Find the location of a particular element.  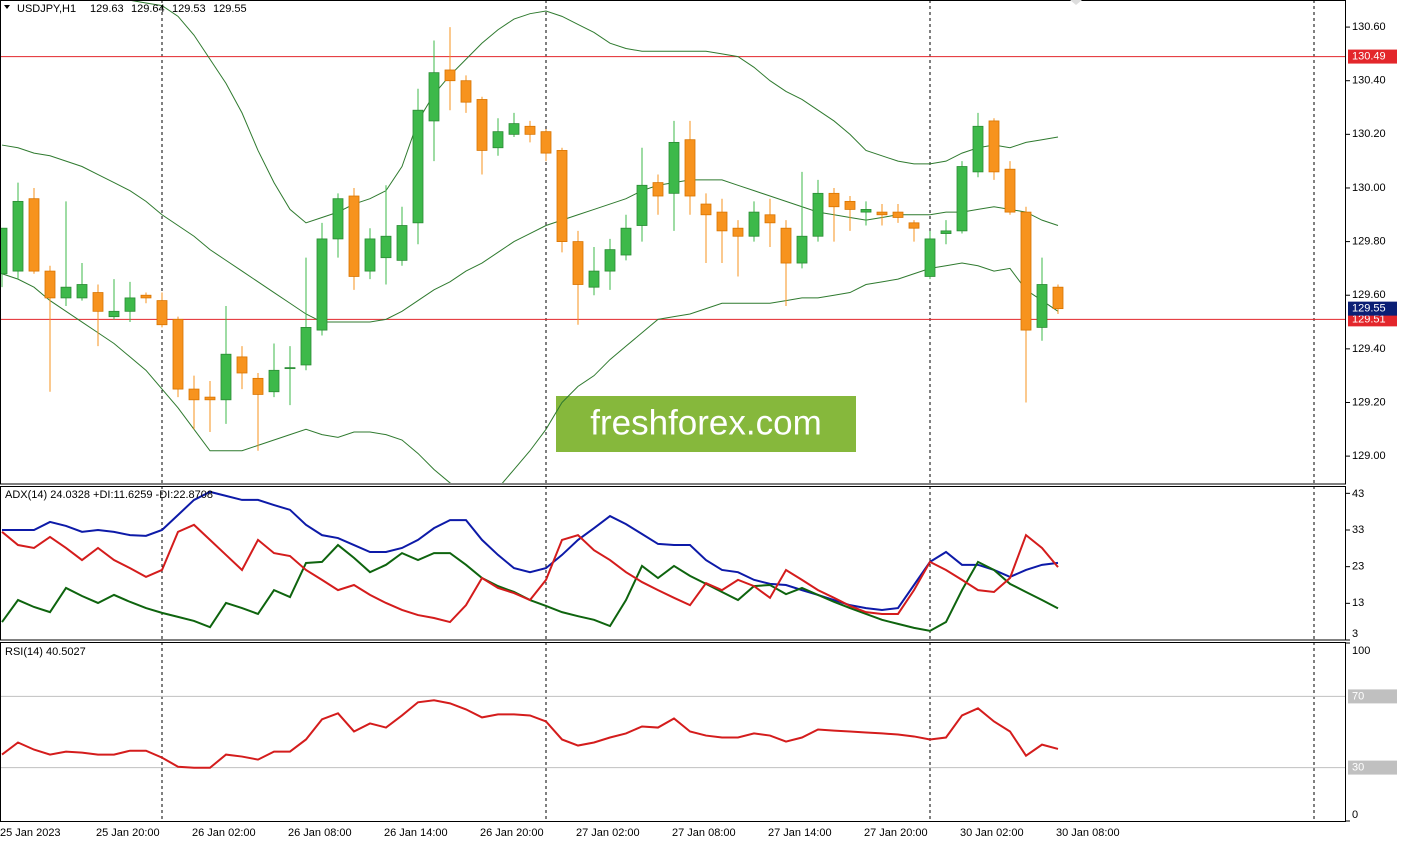

y-tick-label: 3 is located at coordinates (1355, 634).